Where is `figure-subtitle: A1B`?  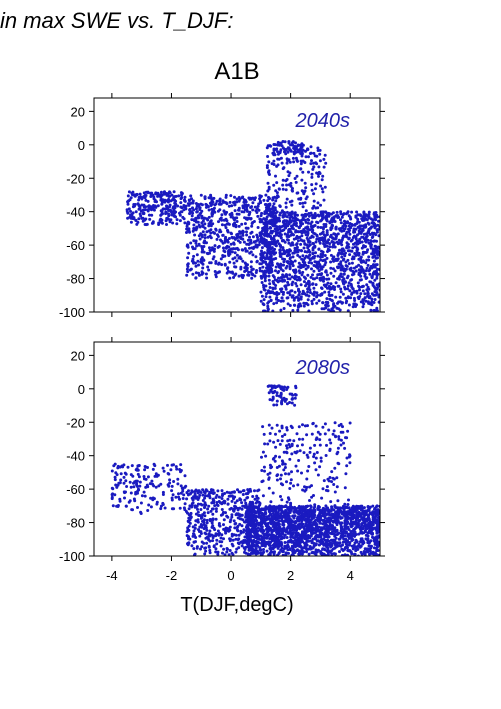 figure-subtitle: A1B is located at coordinates (237, 71).